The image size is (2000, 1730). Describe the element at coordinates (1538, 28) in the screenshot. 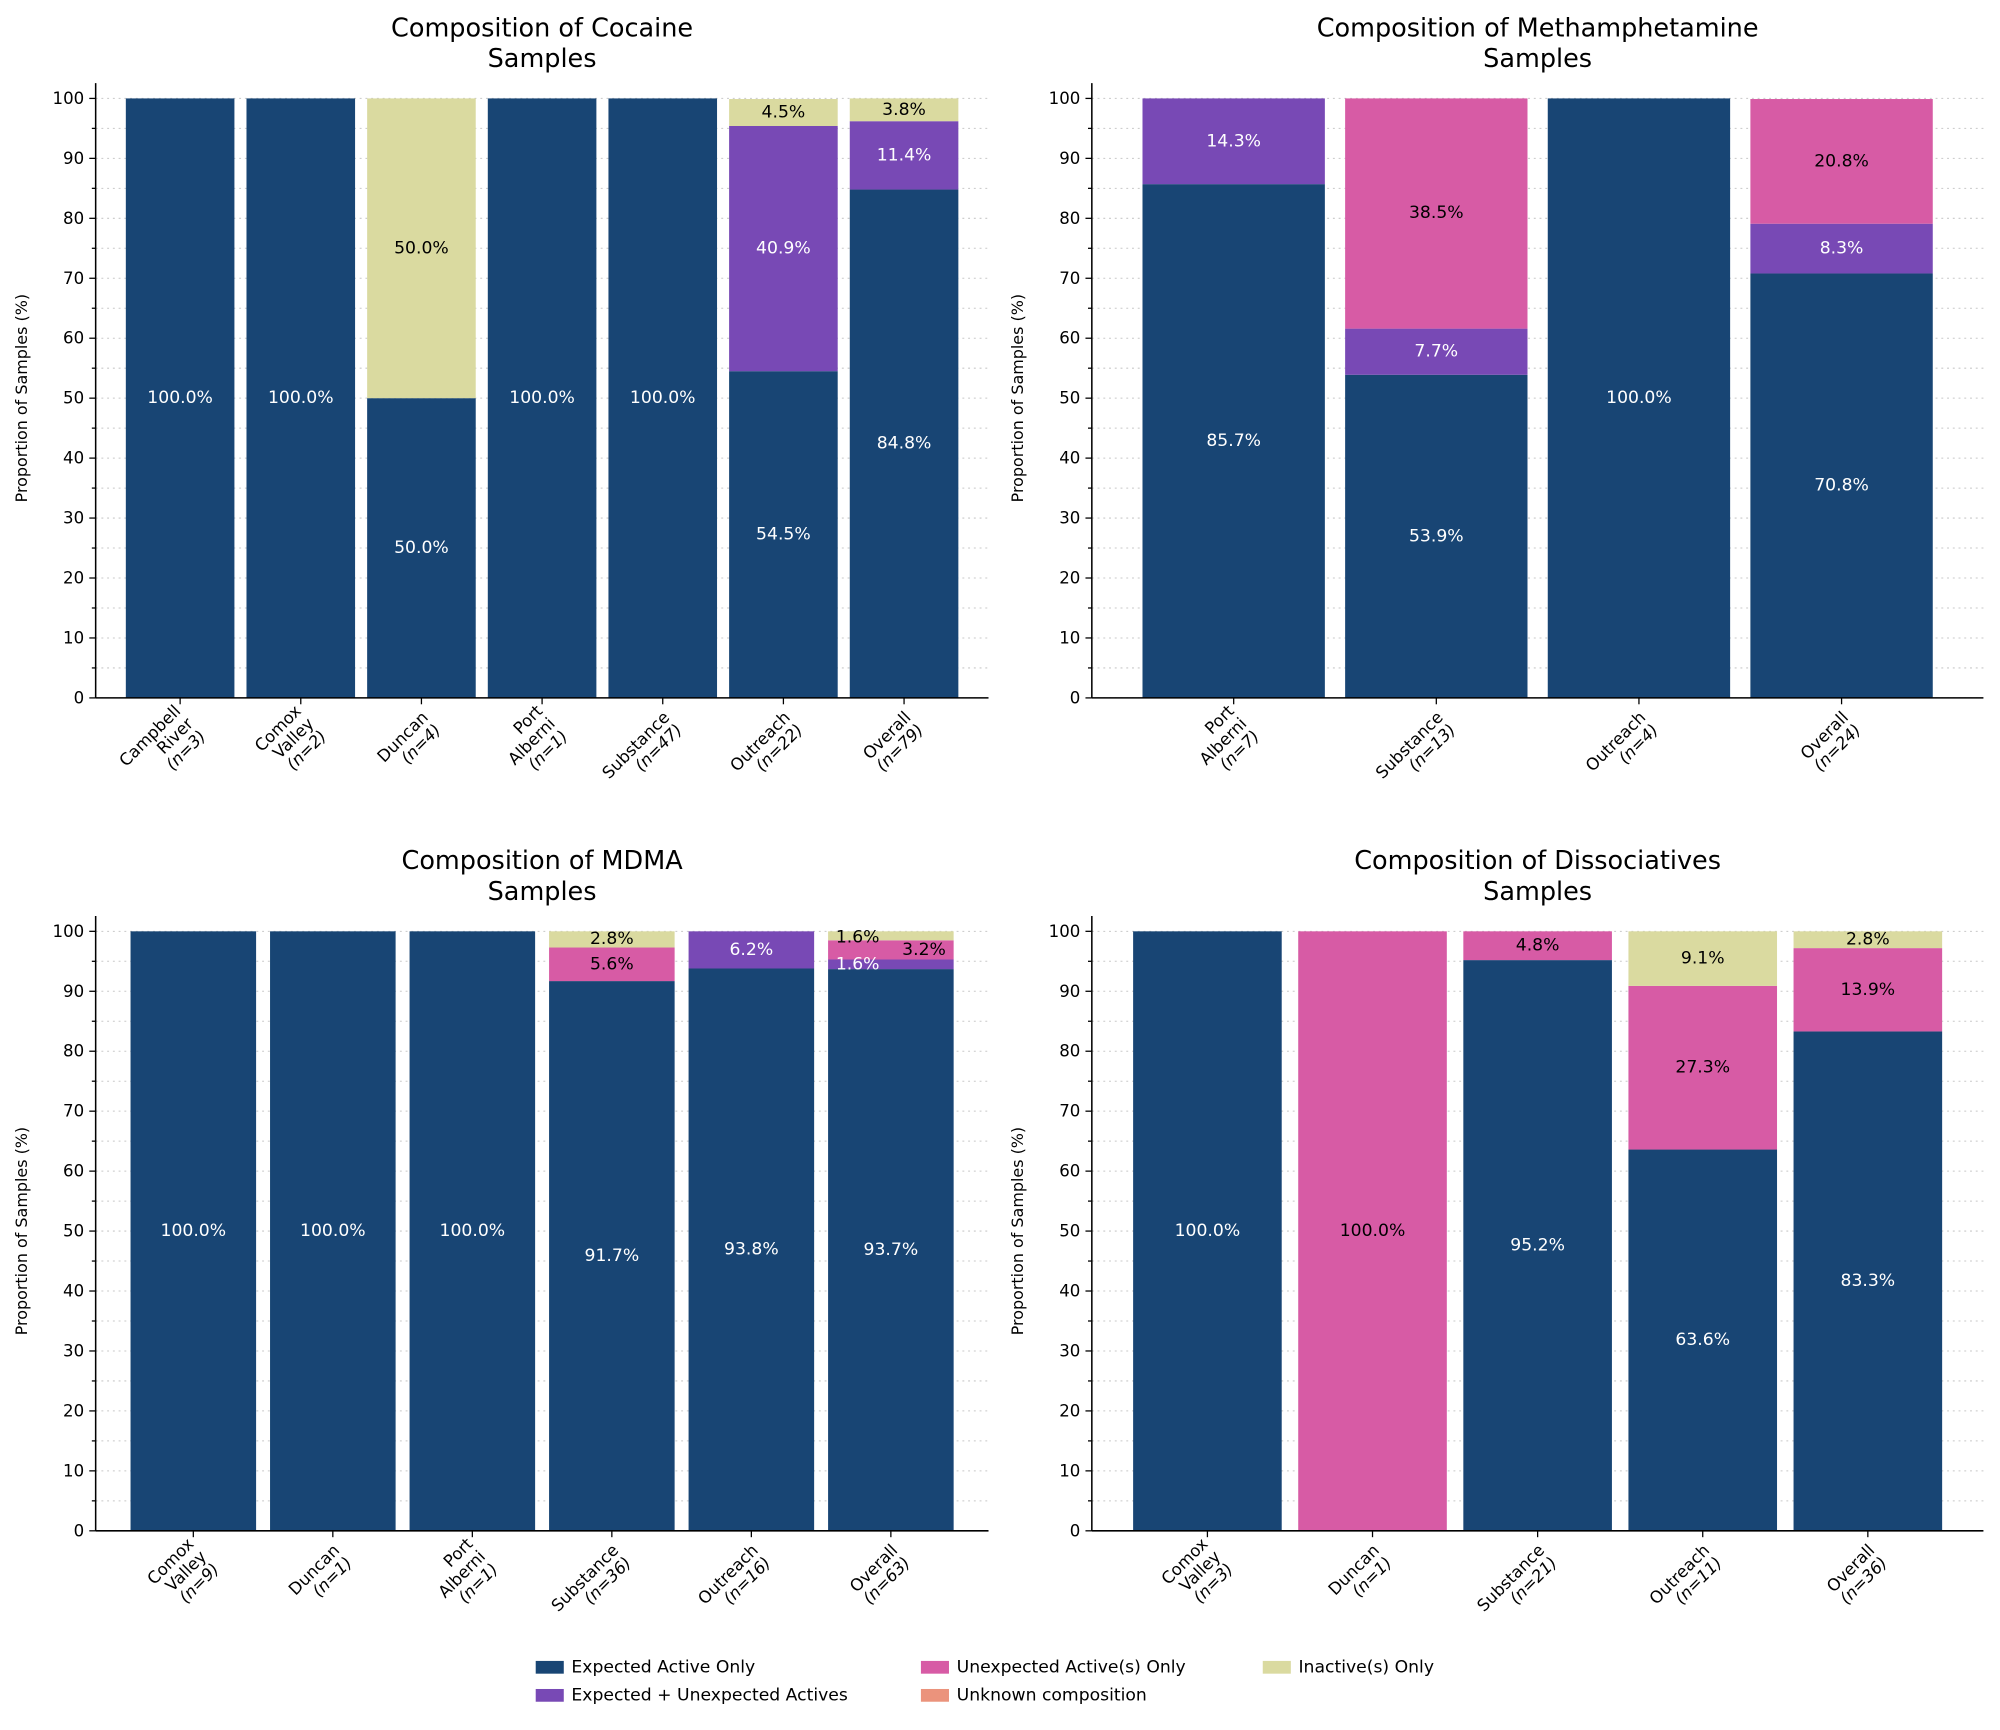

I see `chart-title: Composition of Methamphetamine` at that location.